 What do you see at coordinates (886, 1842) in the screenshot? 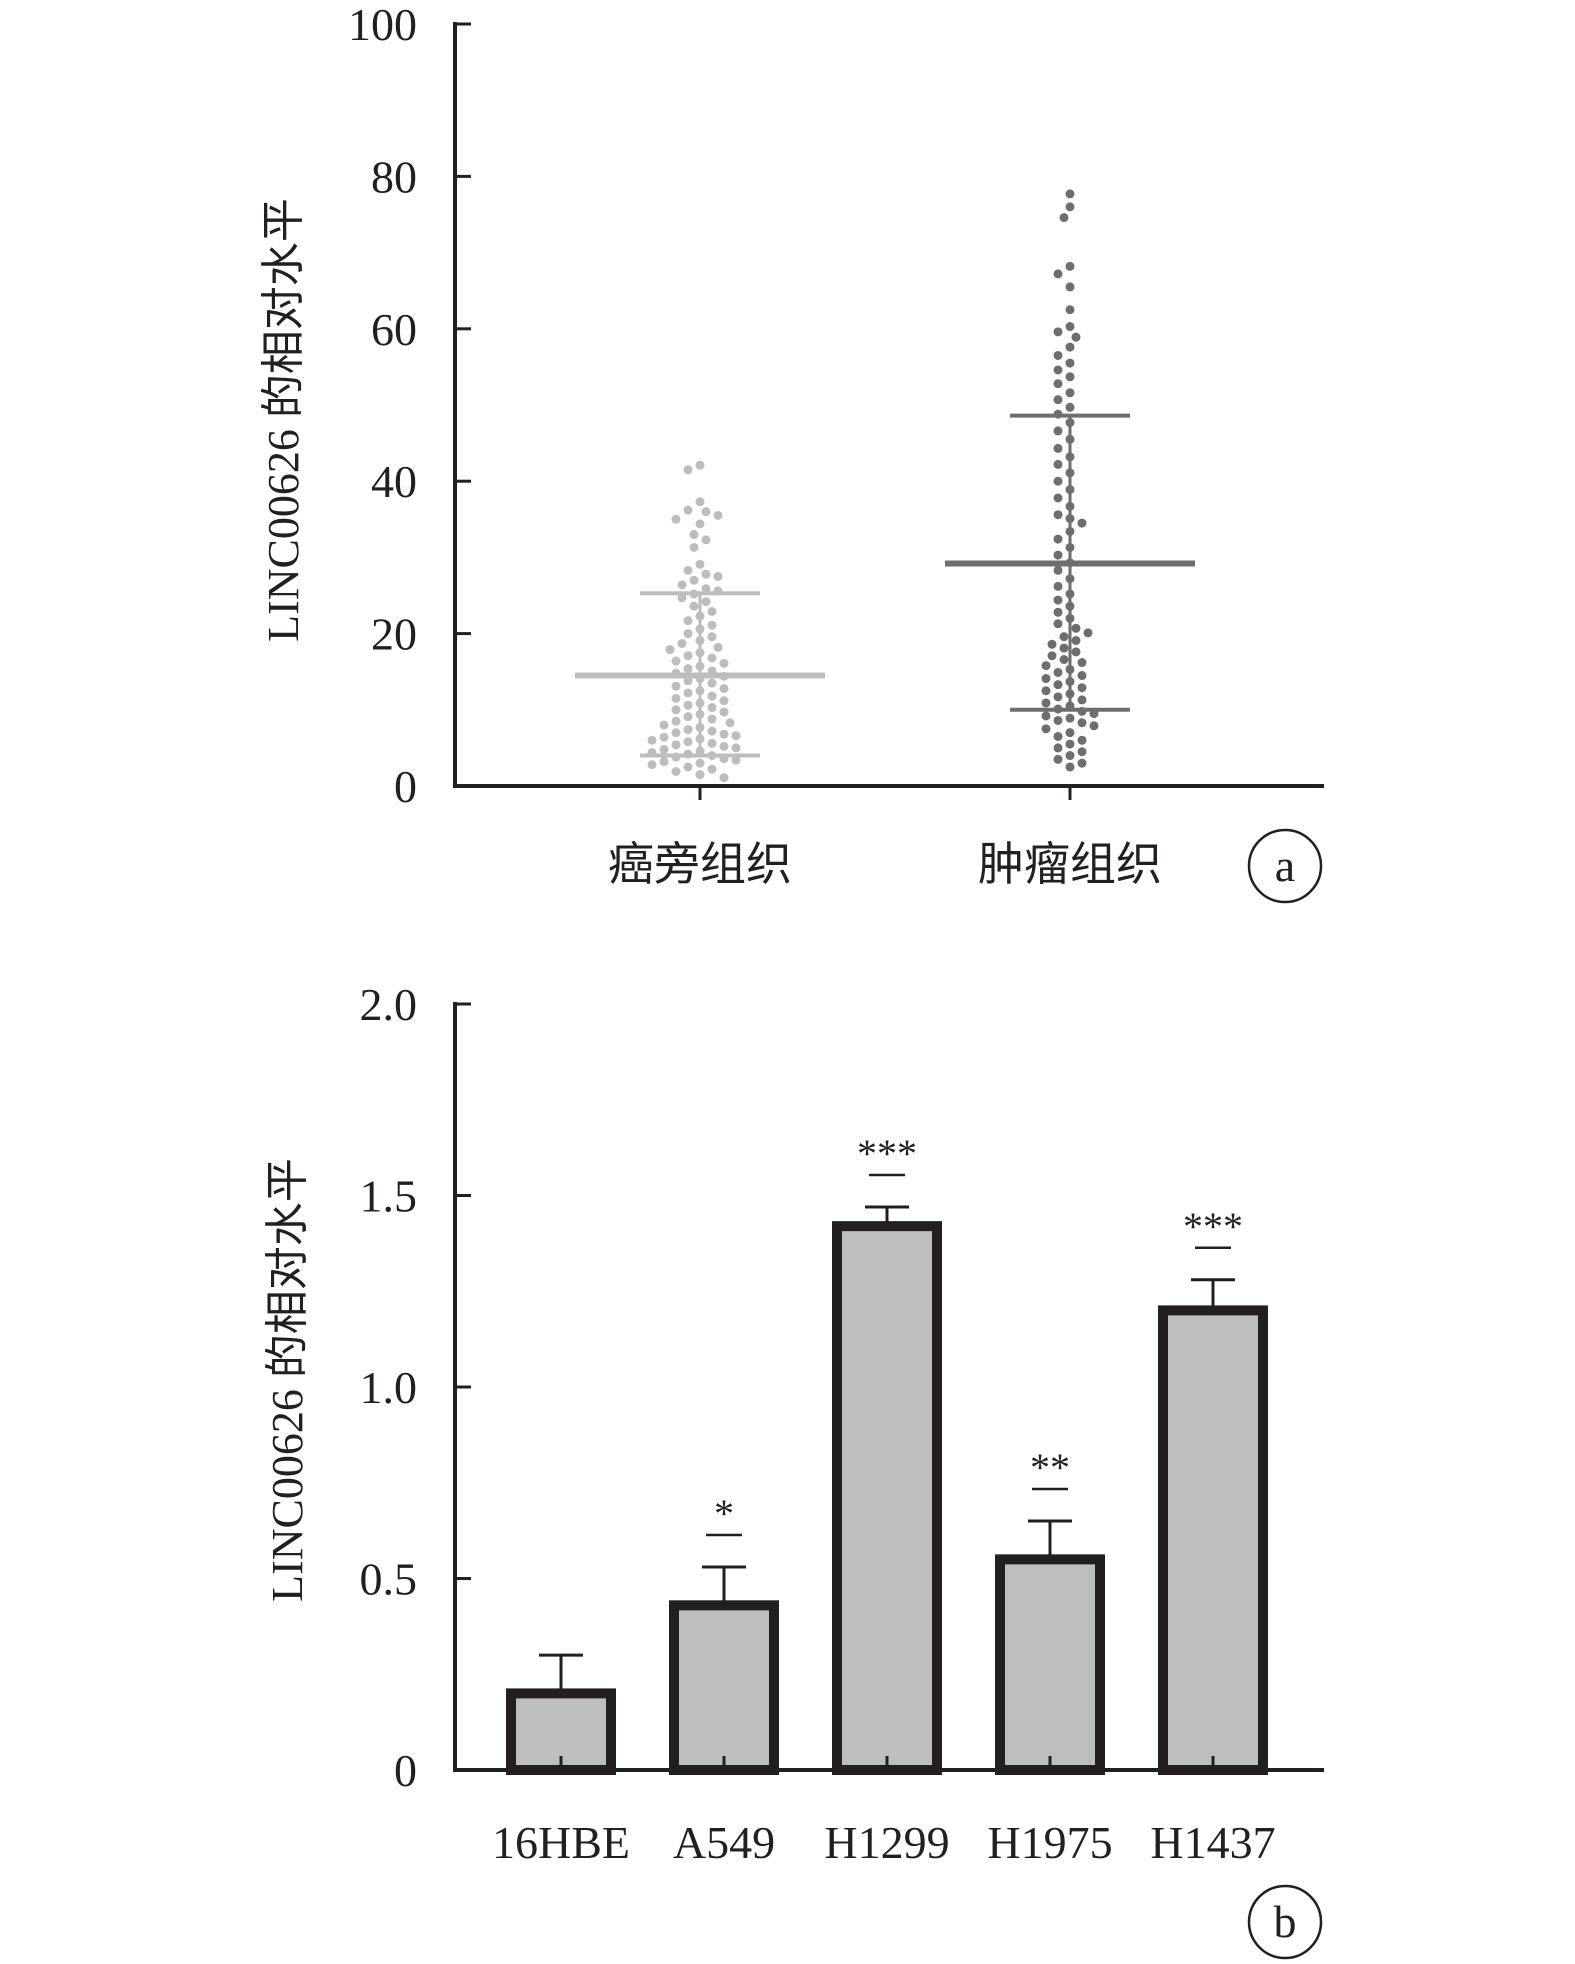
I see `panel-b-category-label: H1299` at bounding box center [886, 1842].